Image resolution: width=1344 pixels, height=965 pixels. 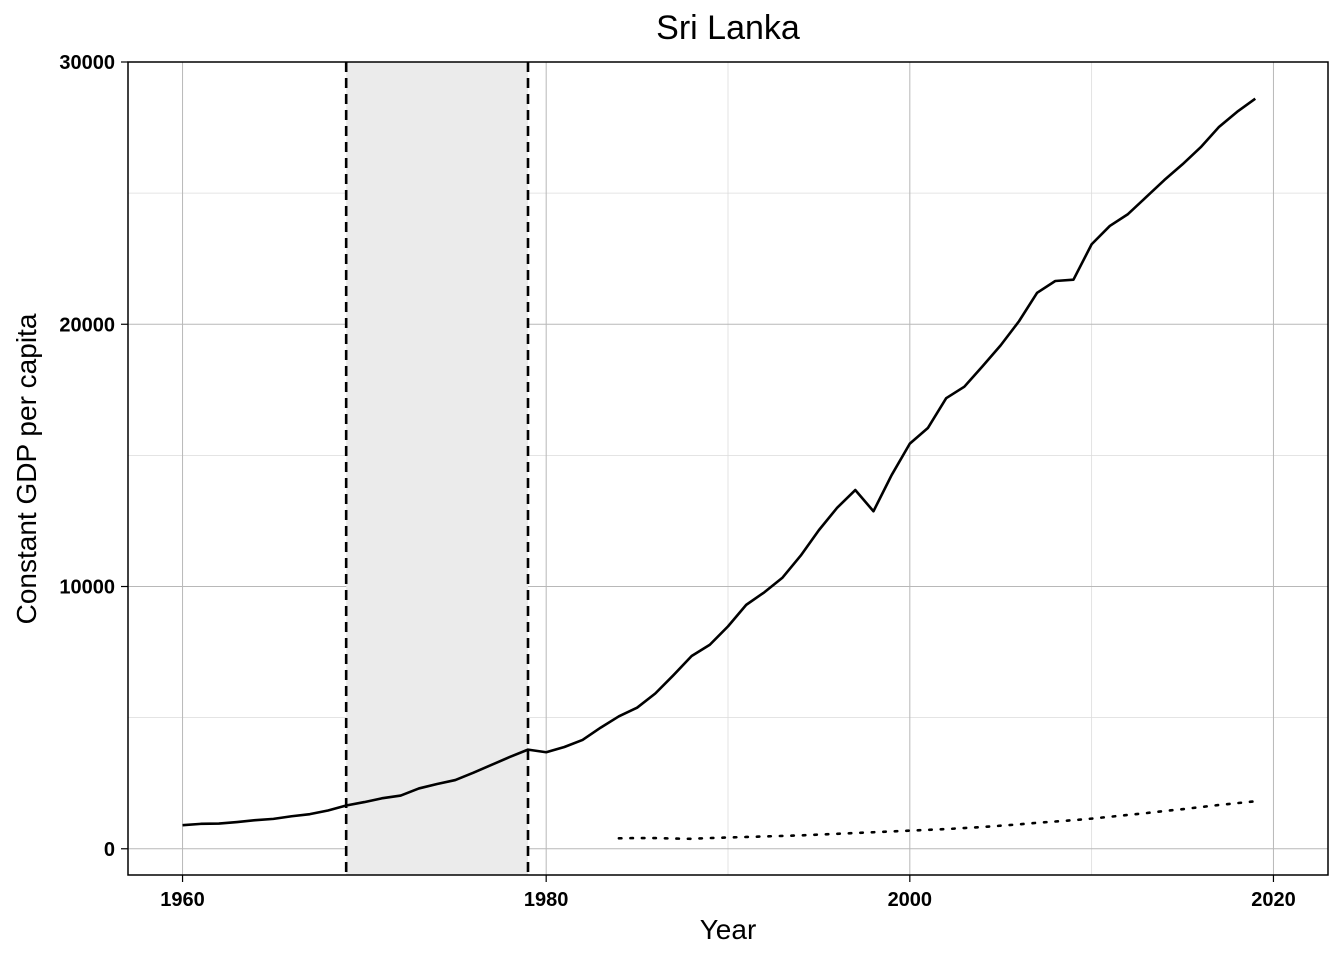 I want to click on vertical-reference-lines, so click(x=437, y=468).